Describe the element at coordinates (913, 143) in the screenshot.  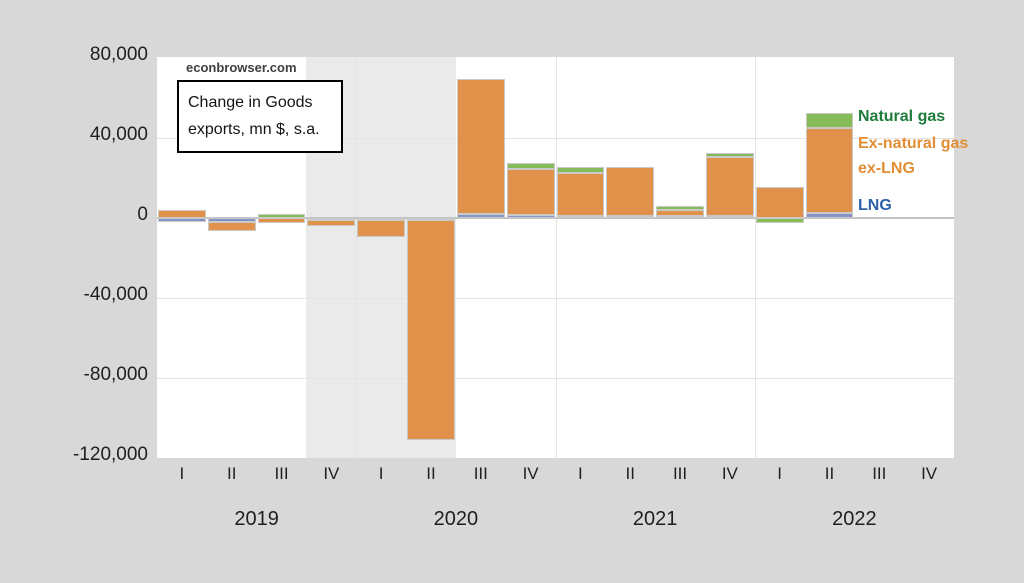
I see `legend-label-ex-natural-gas: Ex-natural gas` at that location.